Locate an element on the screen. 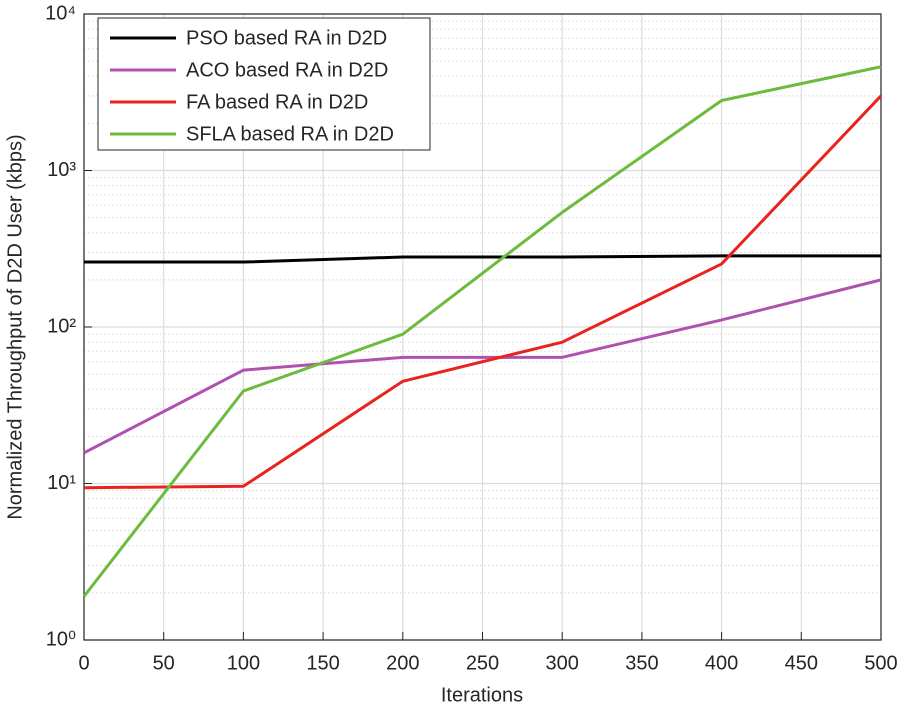  x-tick-label: 0 is located at coordinates (83, 663).